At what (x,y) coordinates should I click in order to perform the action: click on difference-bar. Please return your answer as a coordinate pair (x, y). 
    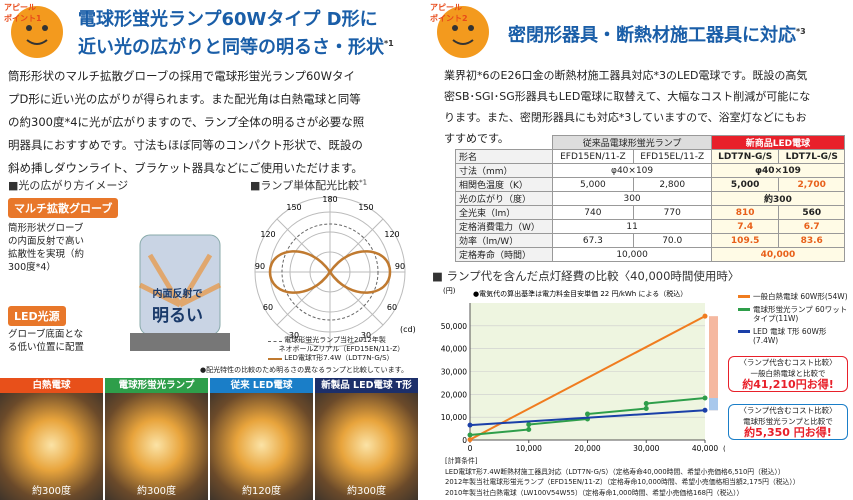
    Looking at the image, I should click on (713, 363).